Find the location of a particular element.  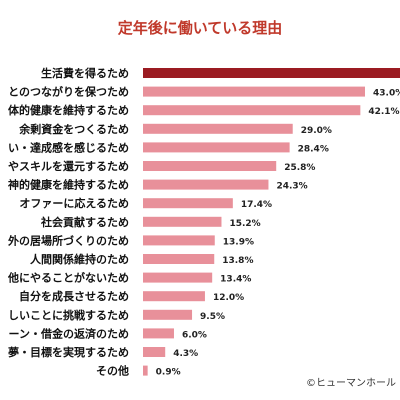

chart-credit: ©ヒューマンホール is located at coordinates (351, 383).